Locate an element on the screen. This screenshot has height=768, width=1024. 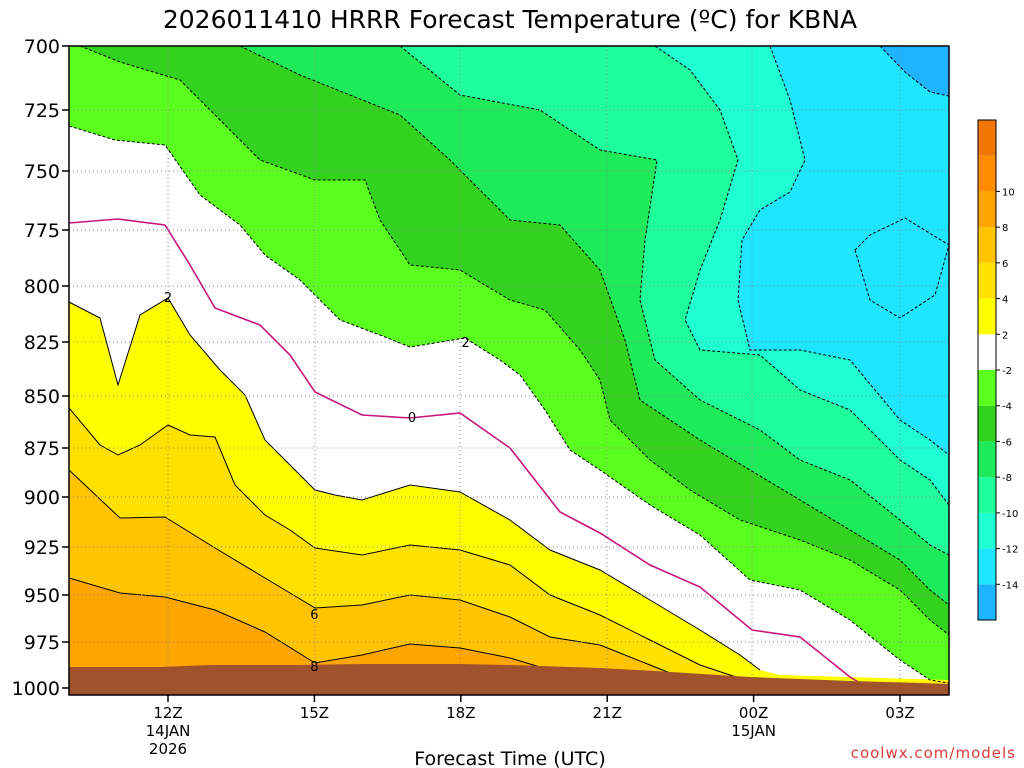
colorbar-label: 8 is located at coordinates (1005, 228).